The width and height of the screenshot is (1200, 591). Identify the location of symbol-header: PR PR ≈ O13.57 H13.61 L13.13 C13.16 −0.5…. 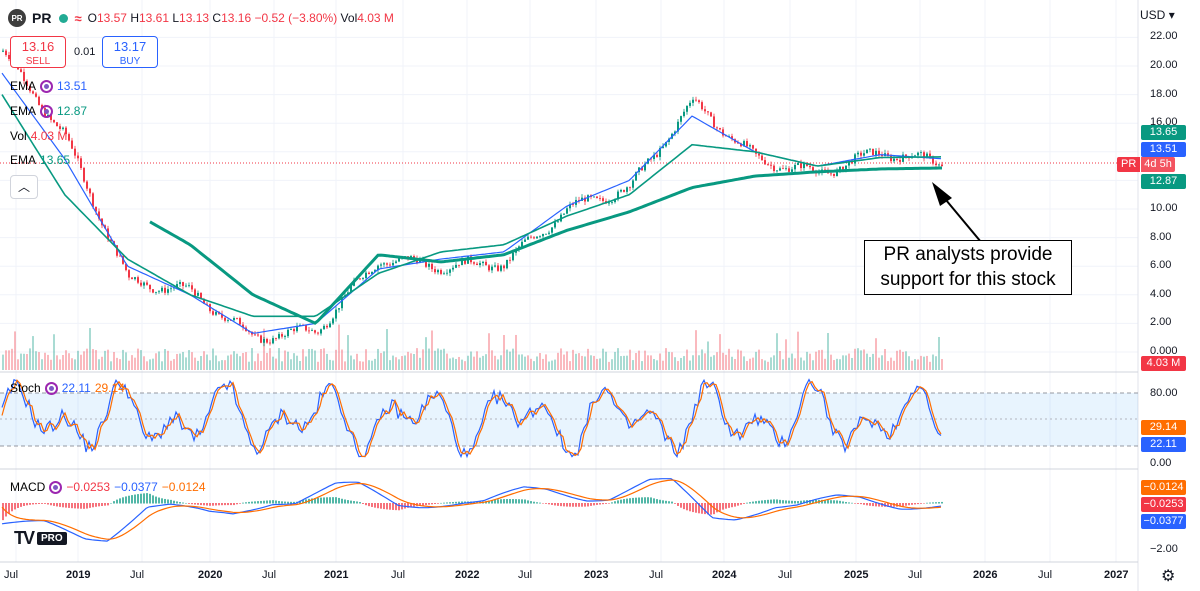
(201, 18).